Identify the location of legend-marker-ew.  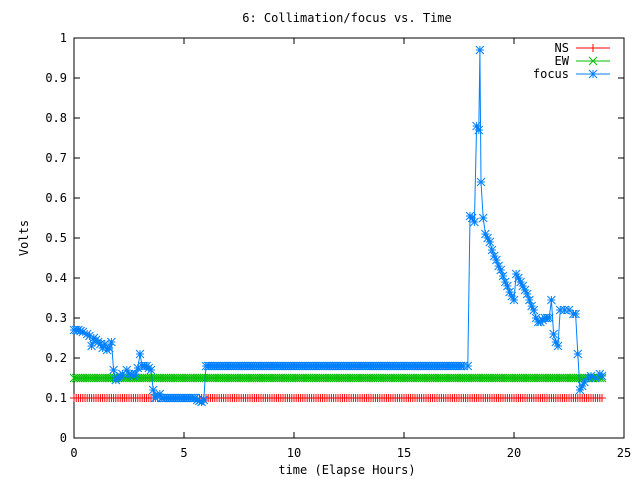
(593, 61).